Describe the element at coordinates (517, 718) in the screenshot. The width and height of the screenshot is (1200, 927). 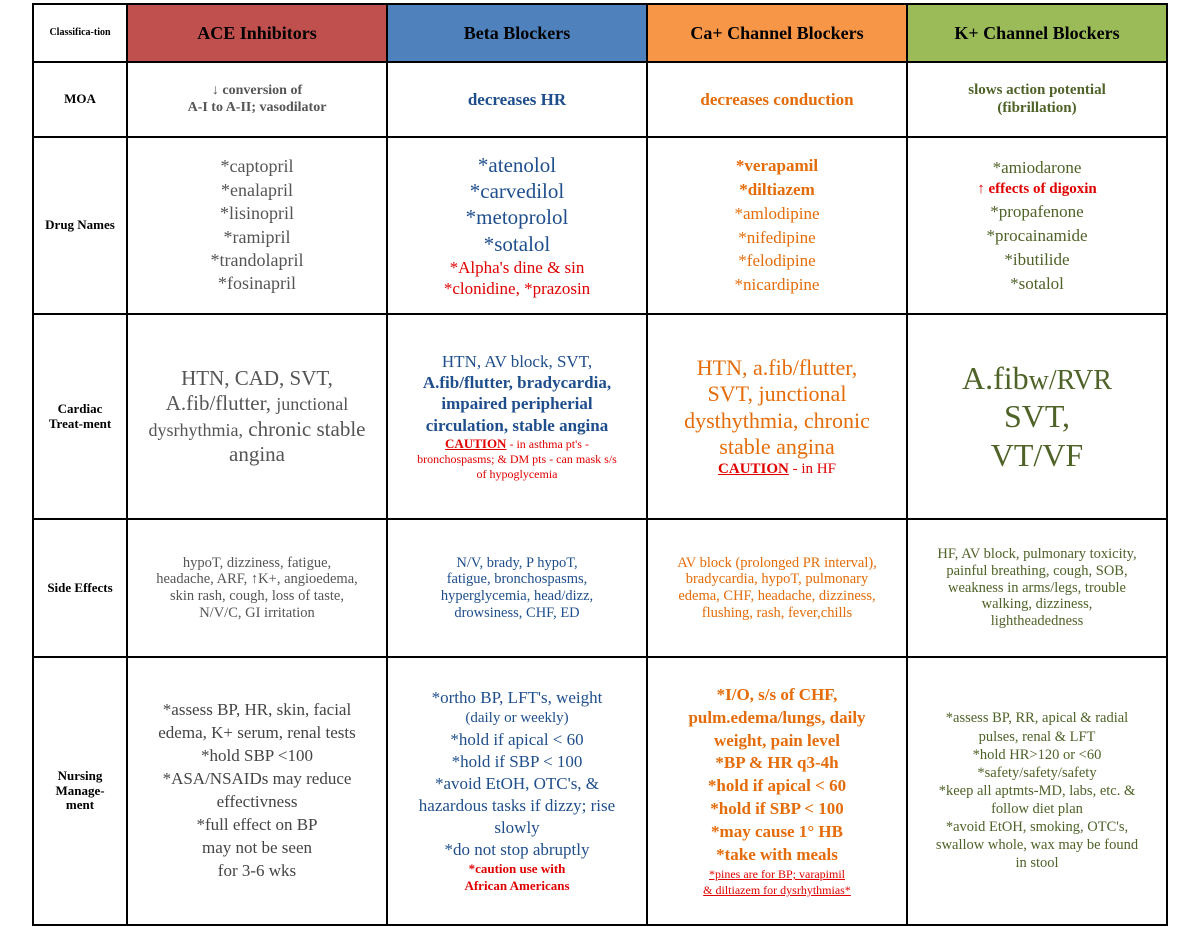
I see `nursing-line: (daily or weekly)` at that location.